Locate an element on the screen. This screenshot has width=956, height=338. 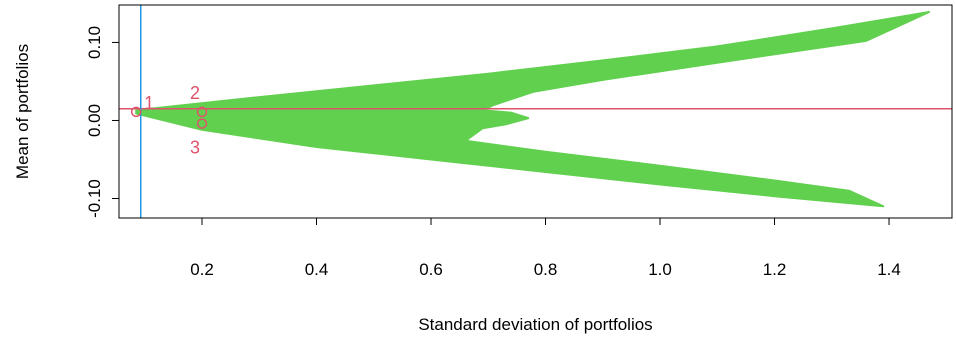
portfolio-label-3: 3 is located at coordinates (195, 148).